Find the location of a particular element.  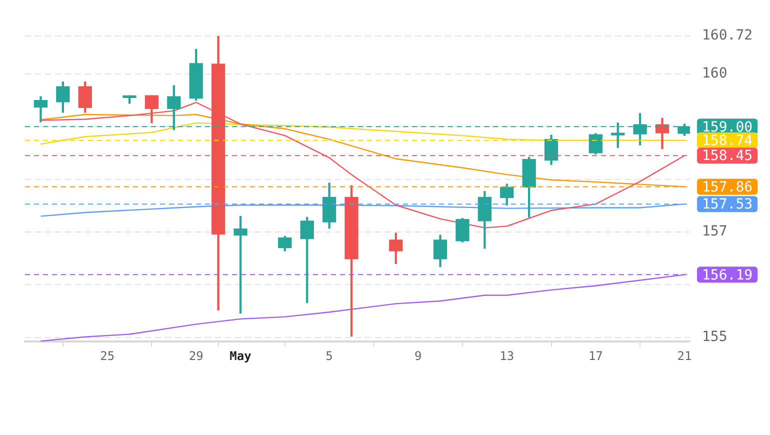

x-tick-label: 17 is located at coordinates (595, 355).